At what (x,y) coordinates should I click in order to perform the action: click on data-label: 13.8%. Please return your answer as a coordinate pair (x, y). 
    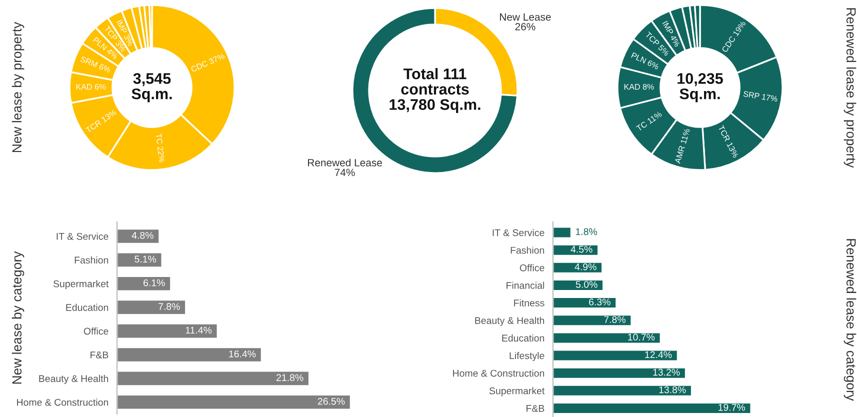
    Looking at the image, I should click on (672, 390).